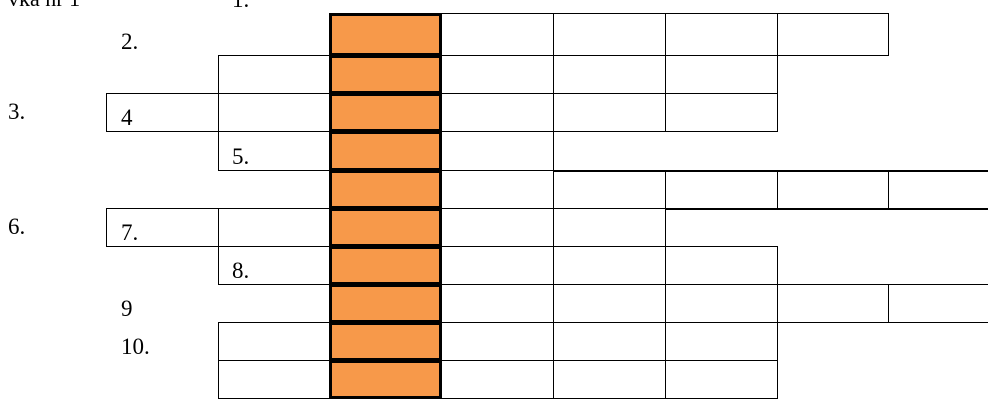  I want to click on clue-number-one: 1., so click(240, 6).